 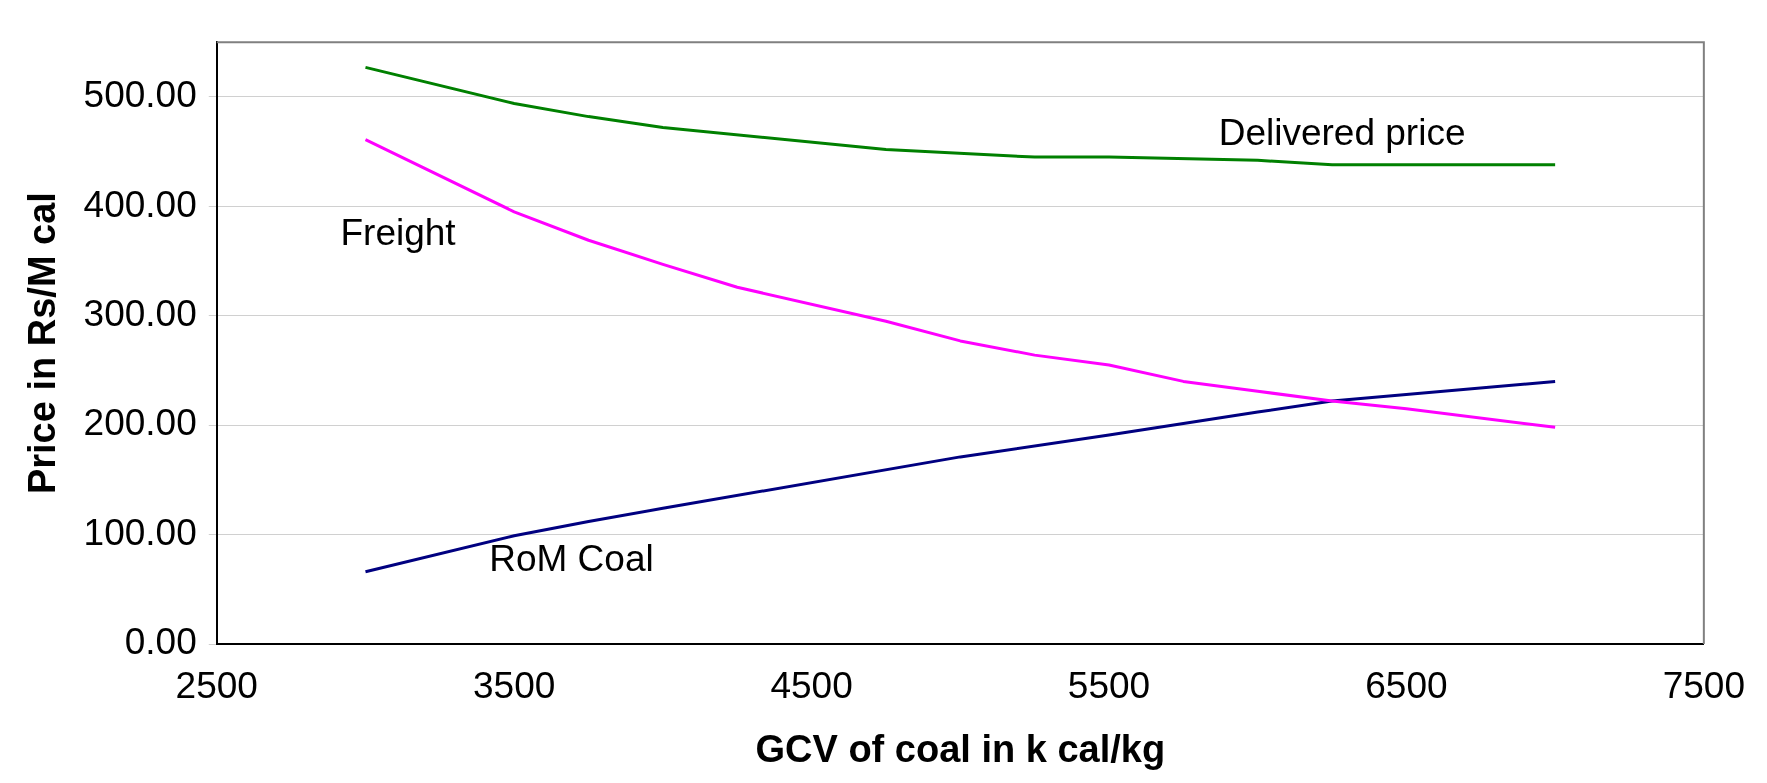 What do you see at coordinates (571, 558) in the screenshot?
I see `series-label: RoM Coal` at bounding box center [571, 558].